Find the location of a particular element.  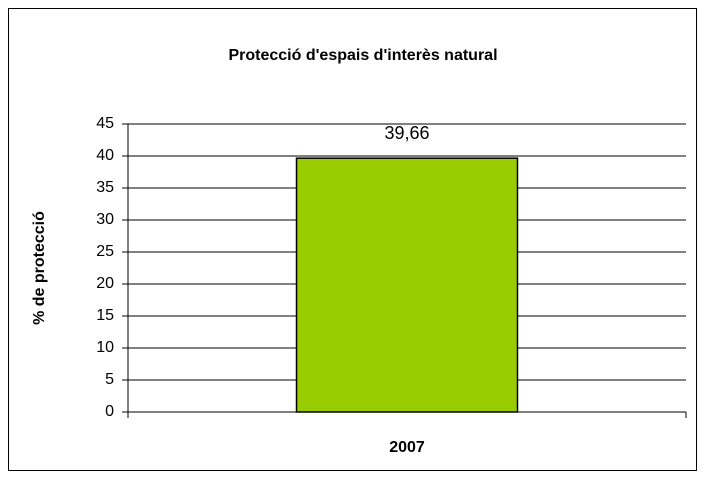

y-tick-label: 25 is located at coordinates (105, 251).